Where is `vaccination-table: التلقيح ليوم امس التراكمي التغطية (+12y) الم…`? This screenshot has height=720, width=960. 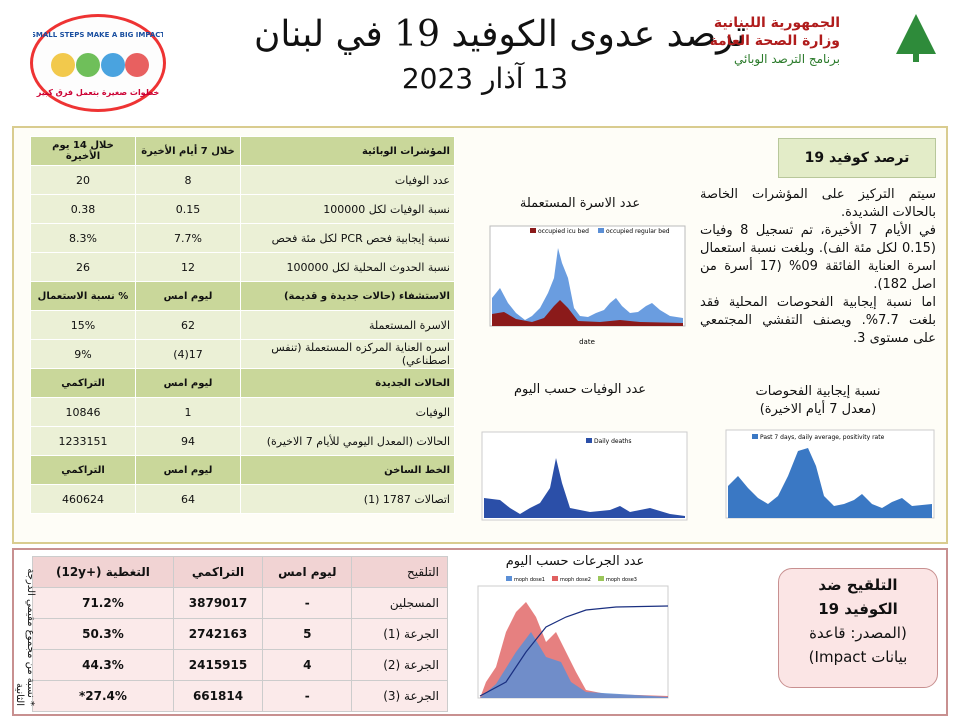
vaccination-table: التلقيح ليوم امس التراكمي التغطية (+12y) الم… is located at coordinates (240, 634).